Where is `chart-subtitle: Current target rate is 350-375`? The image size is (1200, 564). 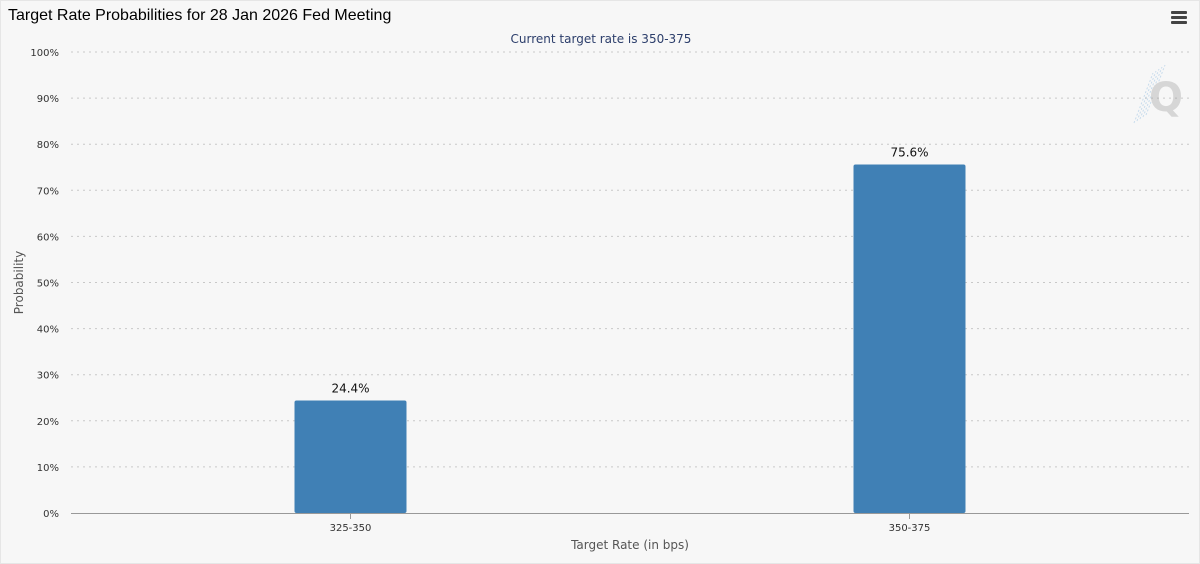 chart-subtitle: Current target rate is 350-375 is located at coordinates (601, 39).